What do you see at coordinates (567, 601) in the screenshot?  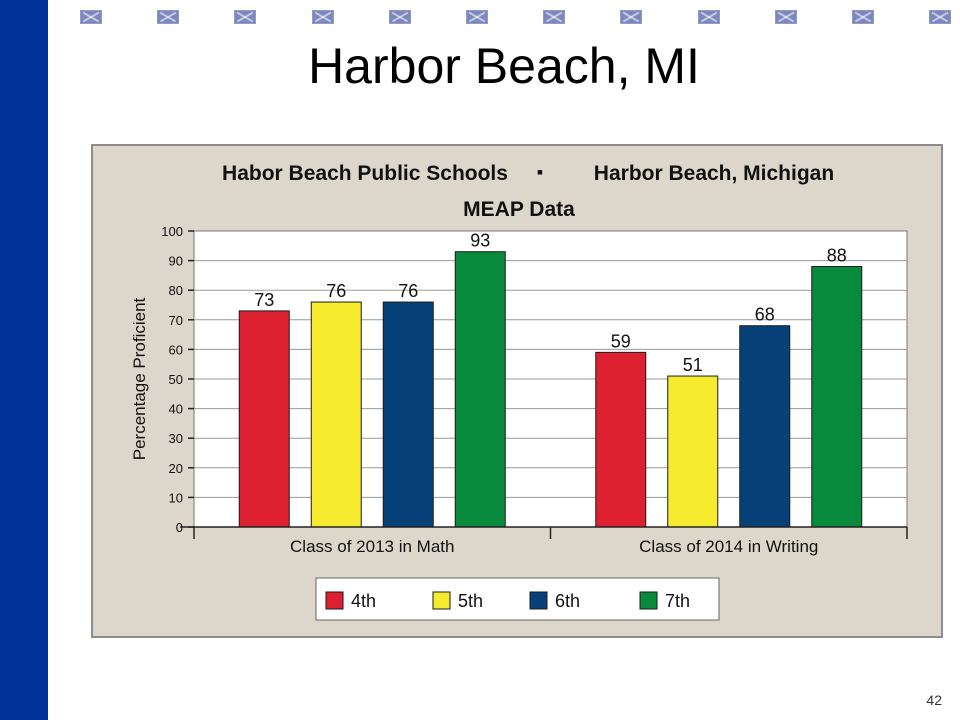 I see `legend-label-6th: 6th` at bounding box center [567, 601].